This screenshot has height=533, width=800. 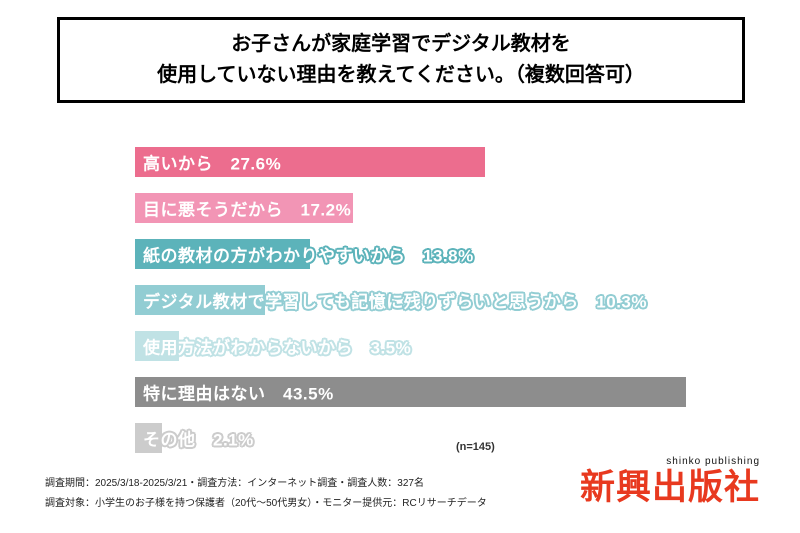 I want to click on bar-label: 高いから 27.6%, so click(x=212, y=164).